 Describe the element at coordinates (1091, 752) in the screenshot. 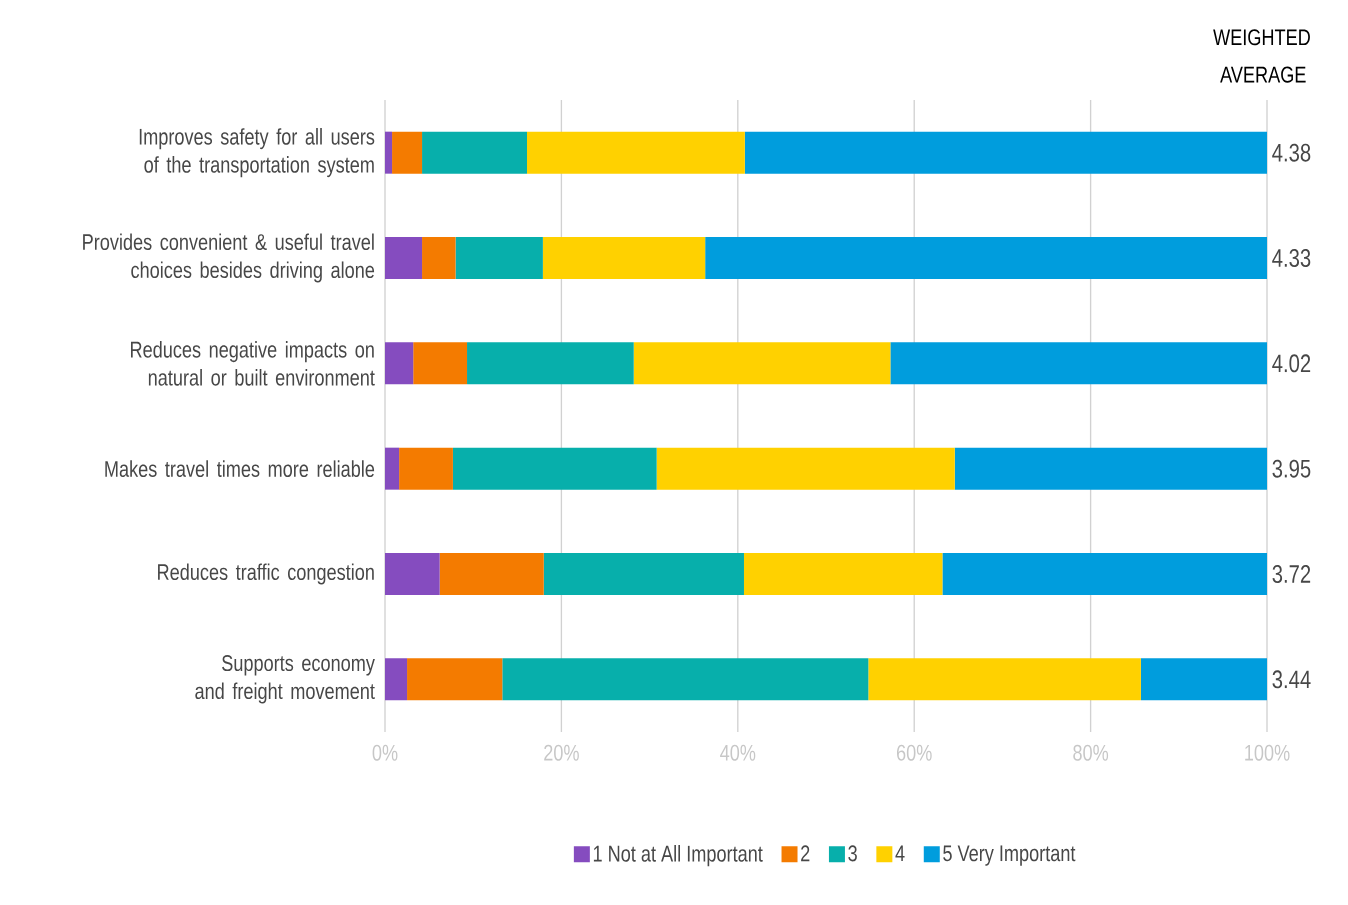

I see `x-tick-label: 80%` at that location.